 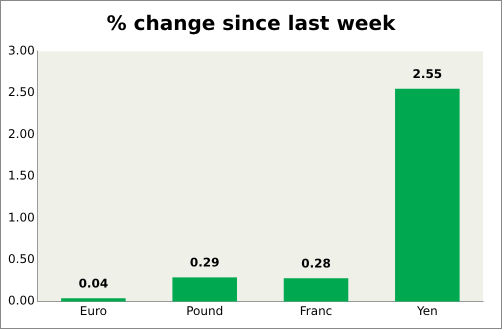 What do you see at coordinates (93, 311) in the screenshot?
I see `x-tick-label: Euro` at bounding box center [93, 311].